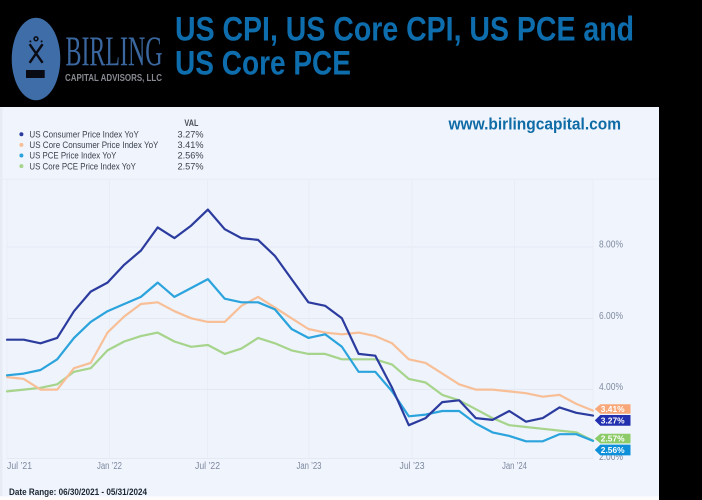 This screenshot has height=500, width=702. What do you see at coordinates (207, 466) in the screenshot?
I see `svg-text: Jul ’22` at bounding box center [207, 466].